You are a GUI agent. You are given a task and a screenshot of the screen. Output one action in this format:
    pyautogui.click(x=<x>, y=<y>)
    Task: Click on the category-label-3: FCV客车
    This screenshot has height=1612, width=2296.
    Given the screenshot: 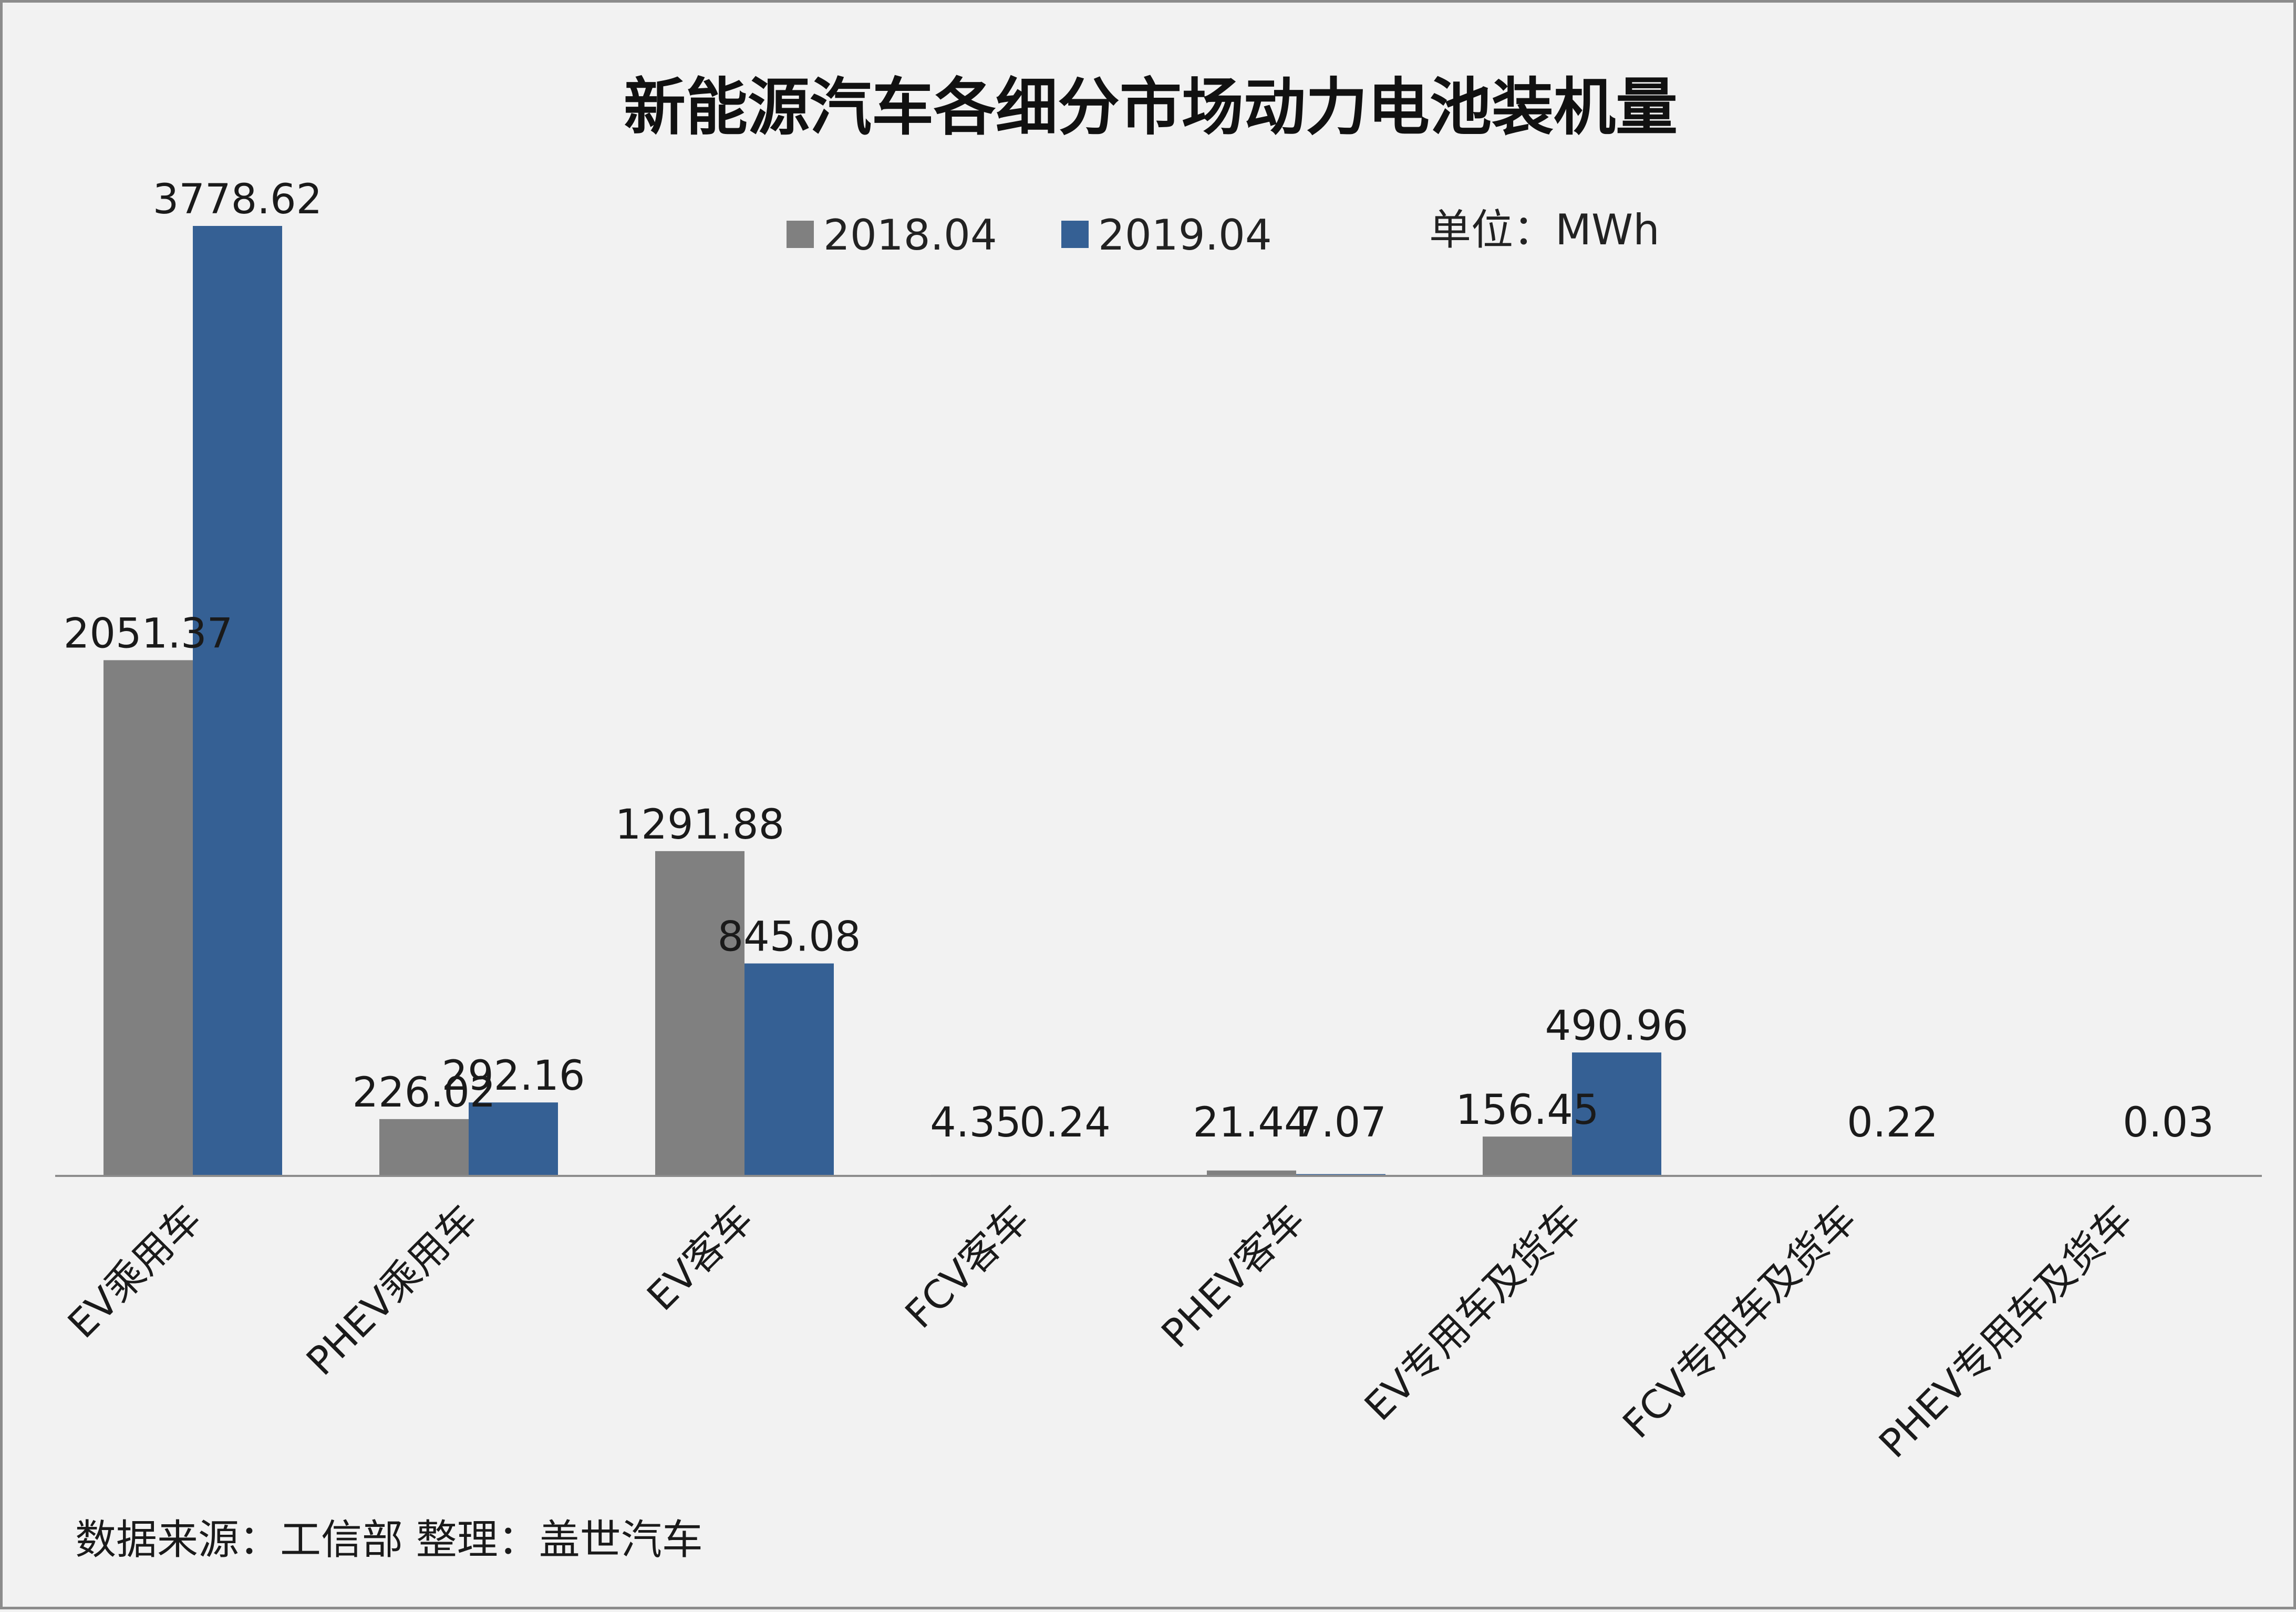 What is the action you would take?
    pyautogui.click(x=968, y=1267)
    